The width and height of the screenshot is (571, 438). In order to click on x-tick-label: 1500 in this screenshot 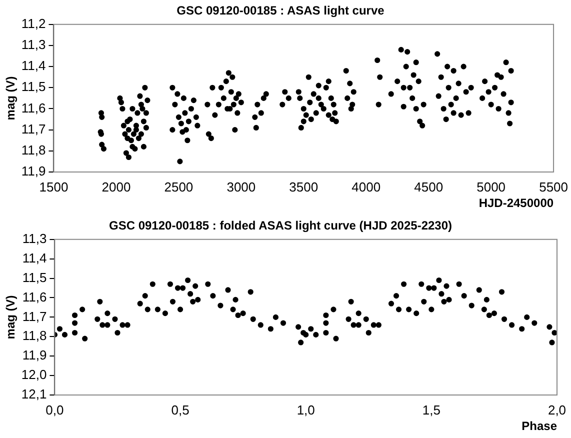, I will do `click(53, 186)`.